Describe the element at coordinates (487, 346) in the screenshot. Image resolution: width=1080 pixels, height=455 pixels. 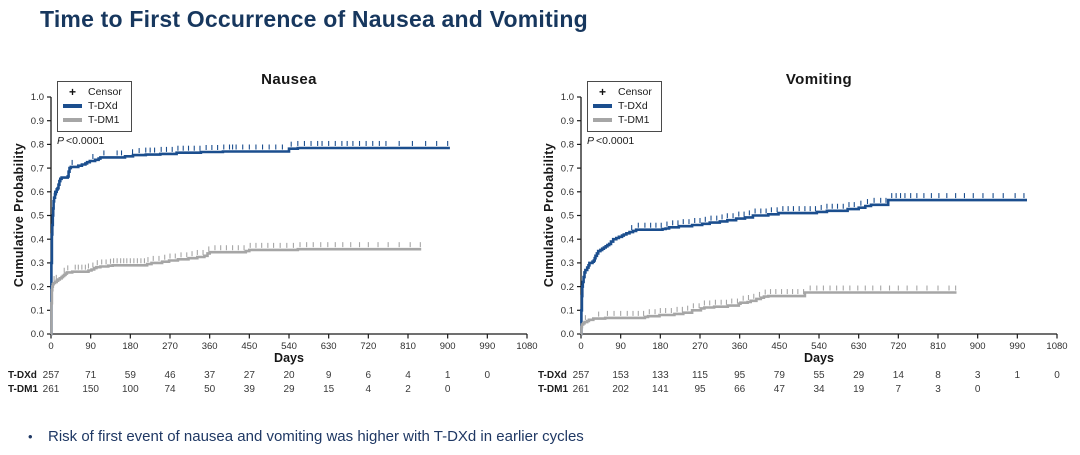
I see `x-tick-label: 990` at that location.